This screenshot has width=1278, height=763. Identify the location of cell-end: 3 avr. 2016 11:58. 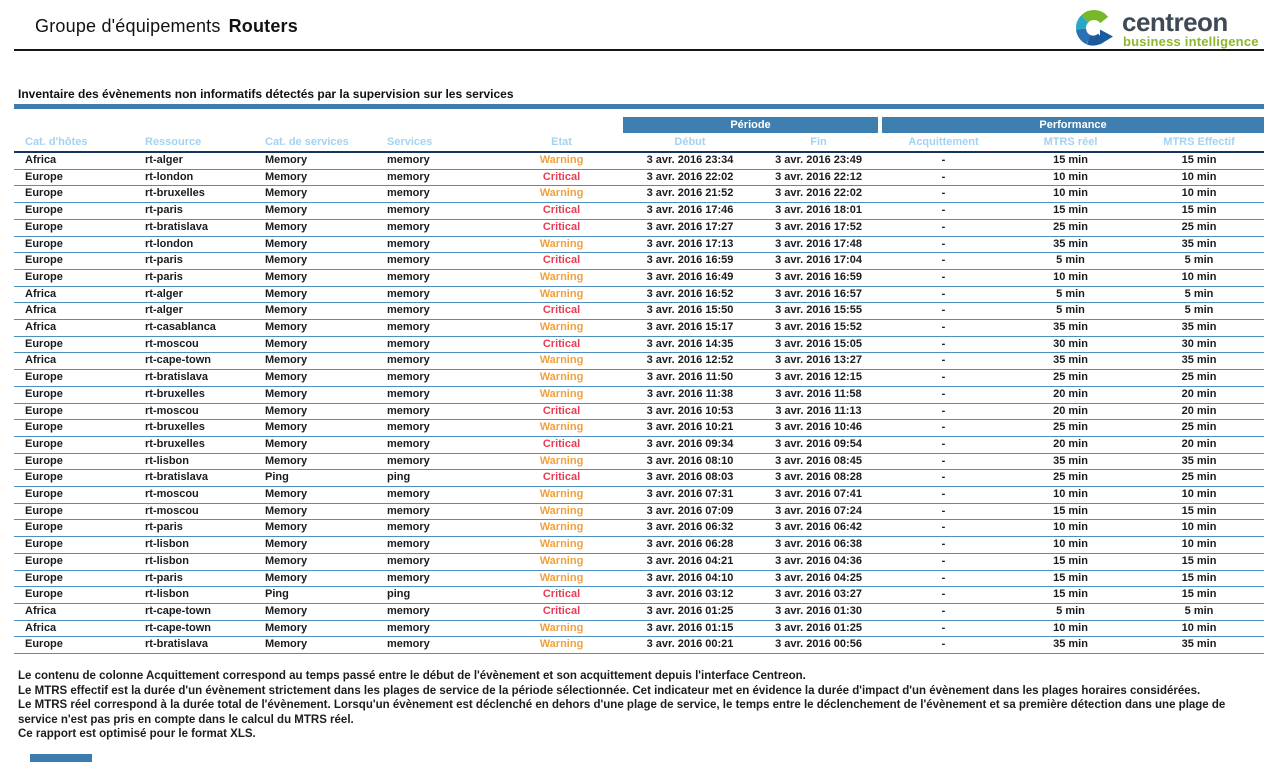
(819, 395).